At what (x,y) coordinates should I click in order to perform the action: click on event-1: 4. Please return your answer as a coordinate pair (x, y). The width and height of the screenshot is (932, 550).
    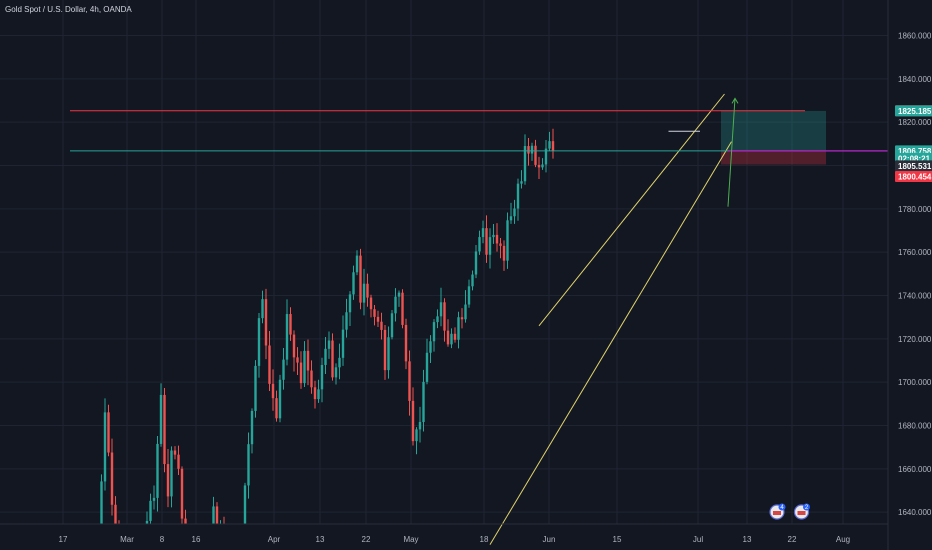
    Looking at the image, I should click on (777, 511).